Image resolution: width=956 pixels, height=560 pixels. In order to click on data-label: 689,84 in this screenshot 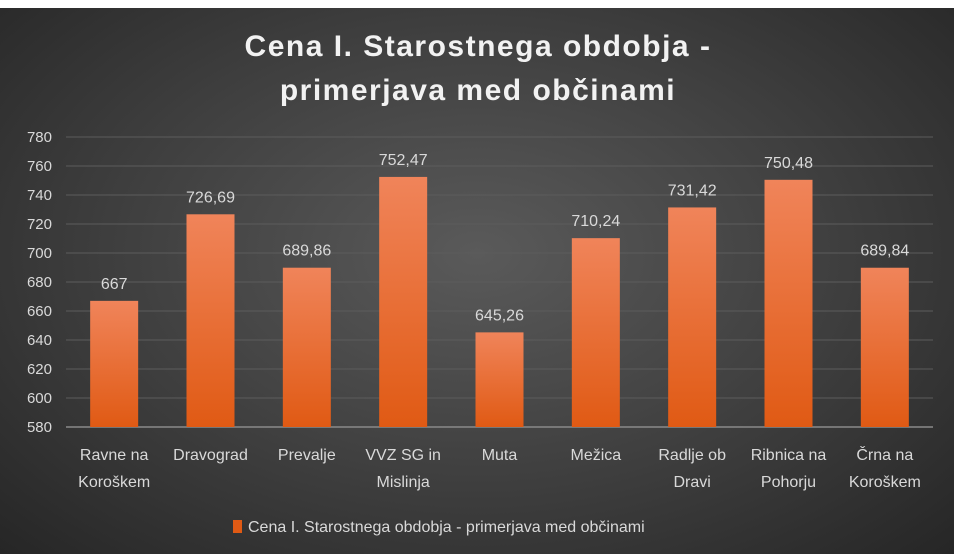, I will do `click(884, 251)`.